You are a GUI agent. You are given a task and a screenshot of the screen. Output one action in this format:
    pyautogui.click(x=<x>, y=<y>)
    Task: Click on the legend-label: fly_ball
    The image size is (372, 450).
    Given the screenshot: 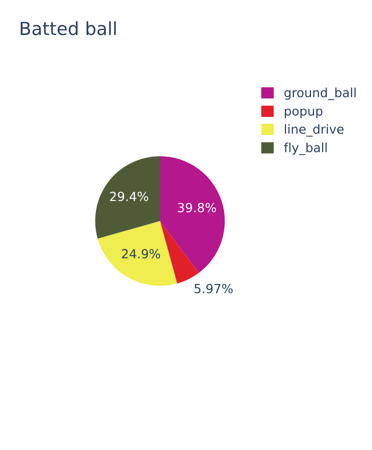 What is the action you would take?
    pyautogui.click(x=305, y=149)
    